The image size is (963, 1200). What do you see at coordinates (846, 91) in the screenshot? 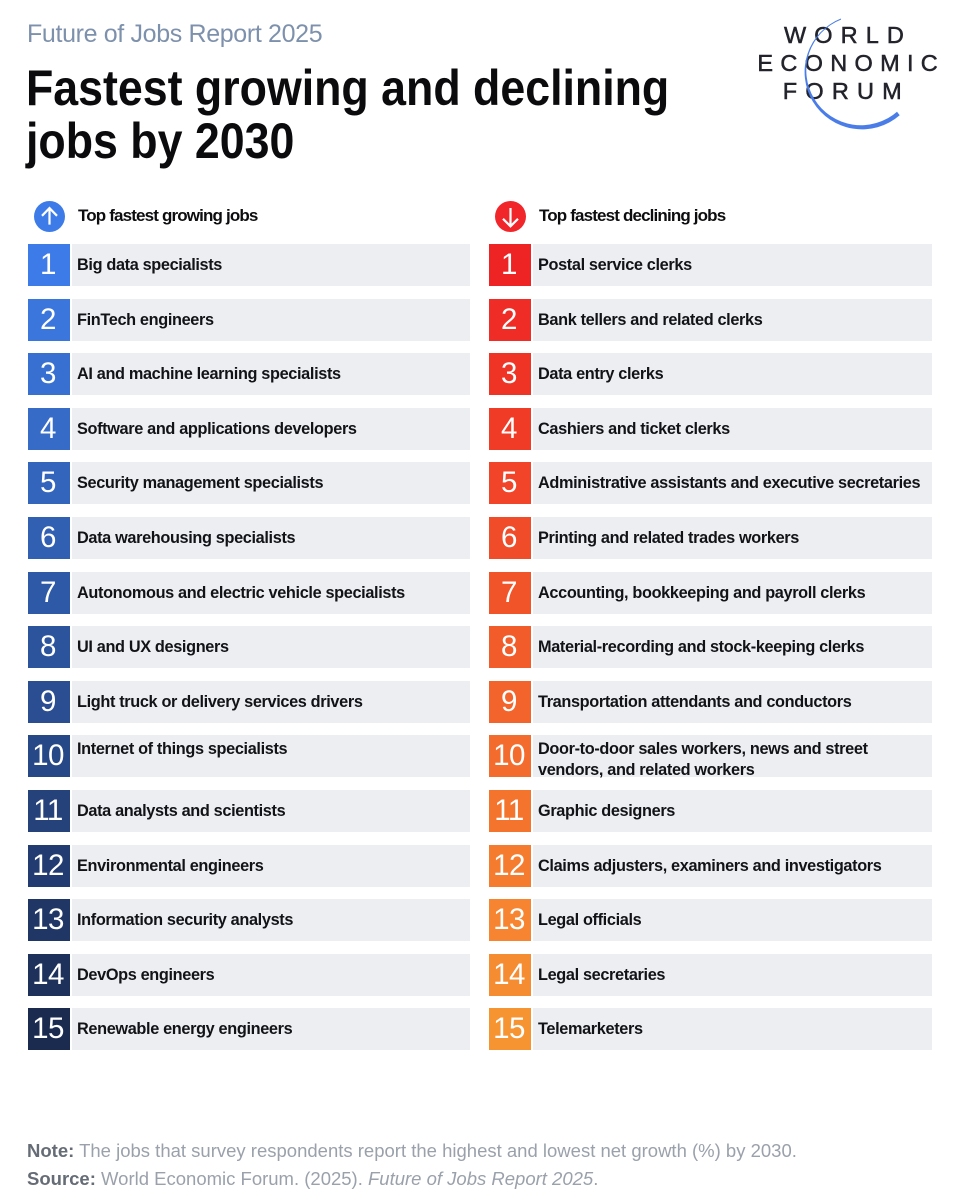
I see `svg-text: FORUM` at bounding box center [846, 91].